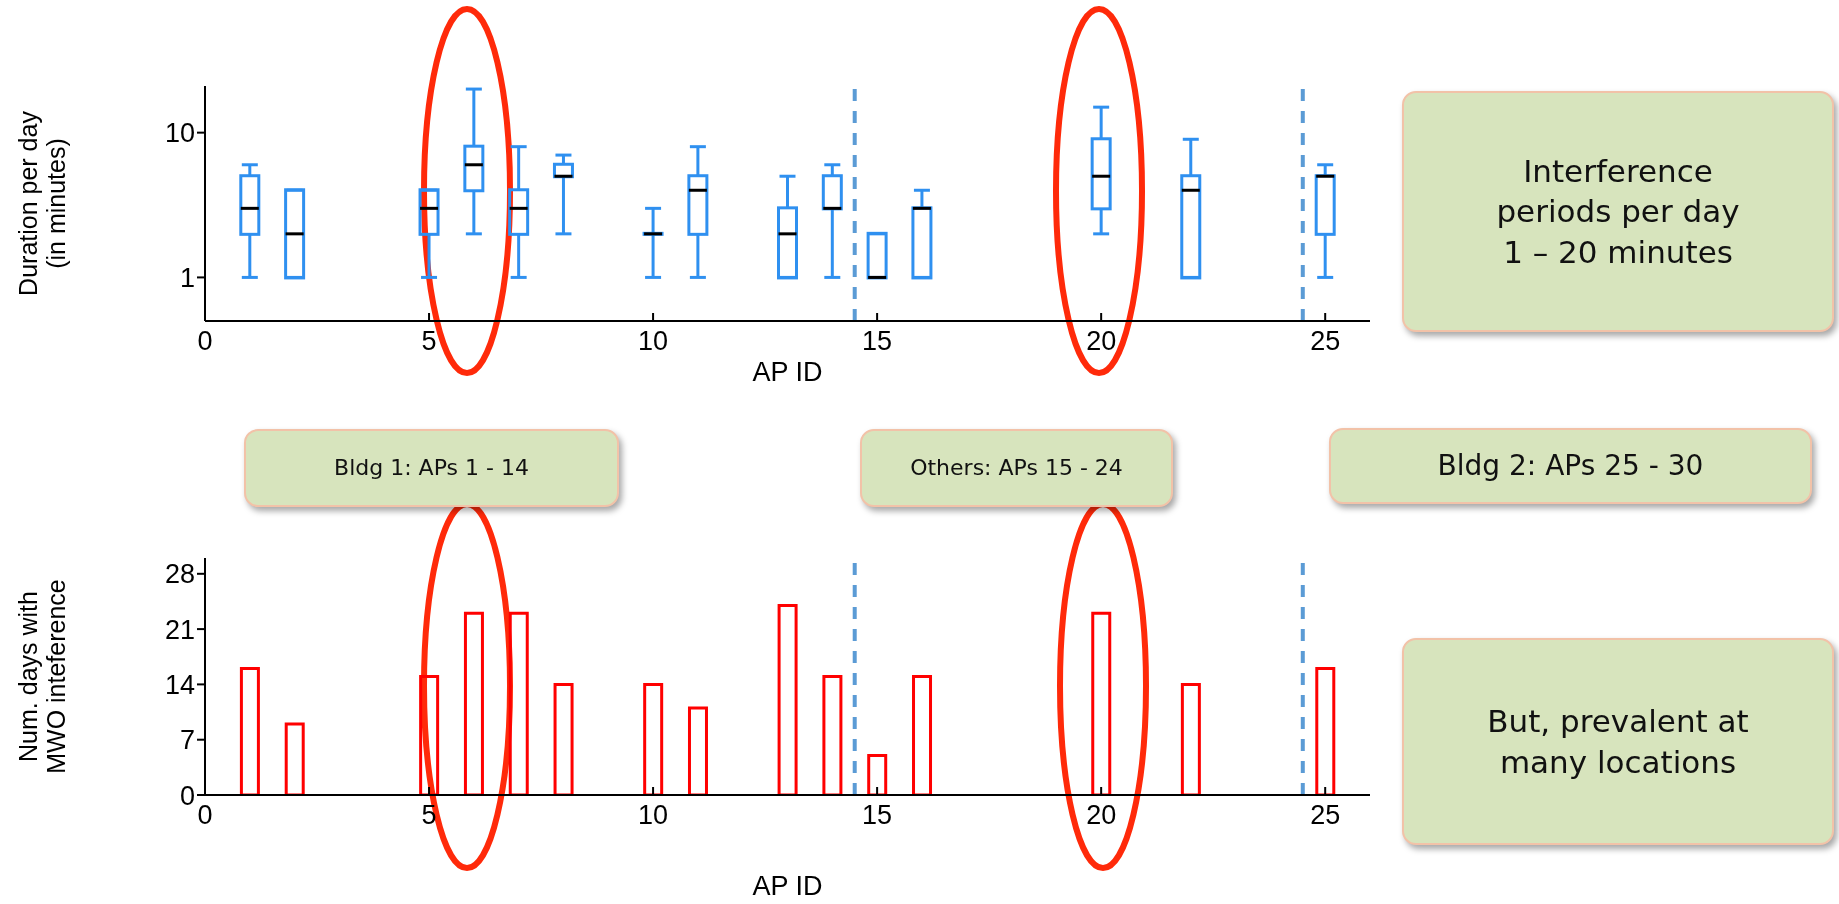 This screenshot has width=1839, height=904. Describe the element at coordinates (1618, 742) in the screenshot. I see `text: But, prevalent at many locations` at that location.